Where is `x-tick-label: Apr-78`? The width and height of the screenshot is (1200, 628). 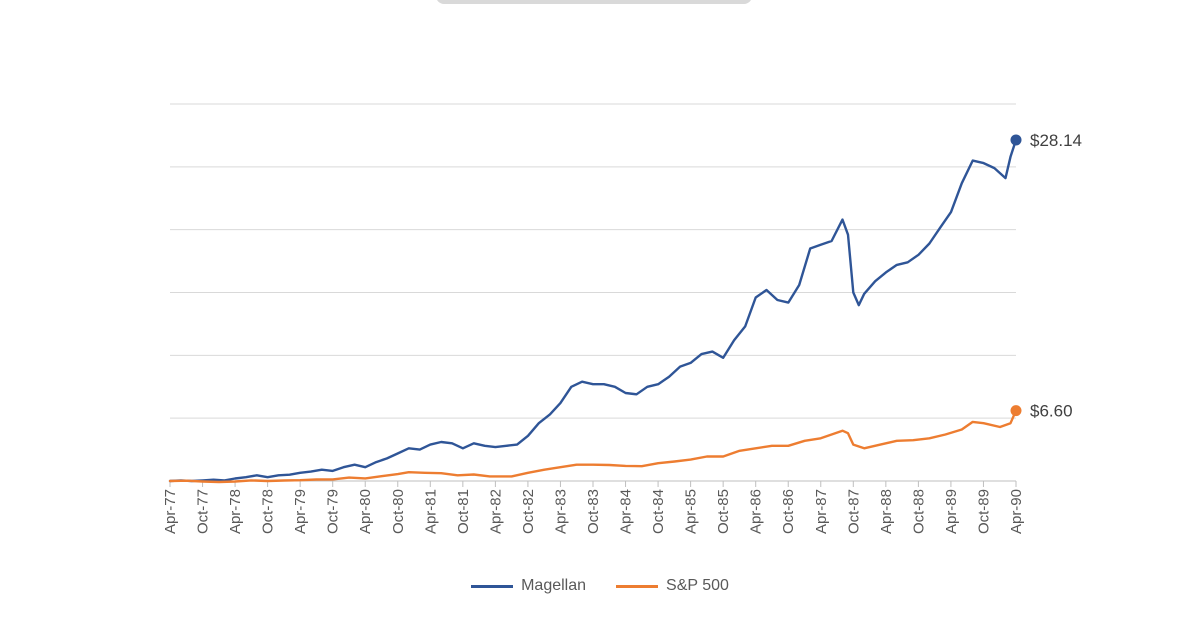
x-tick-label: Apr-78 is located at coordinates (235, 511).